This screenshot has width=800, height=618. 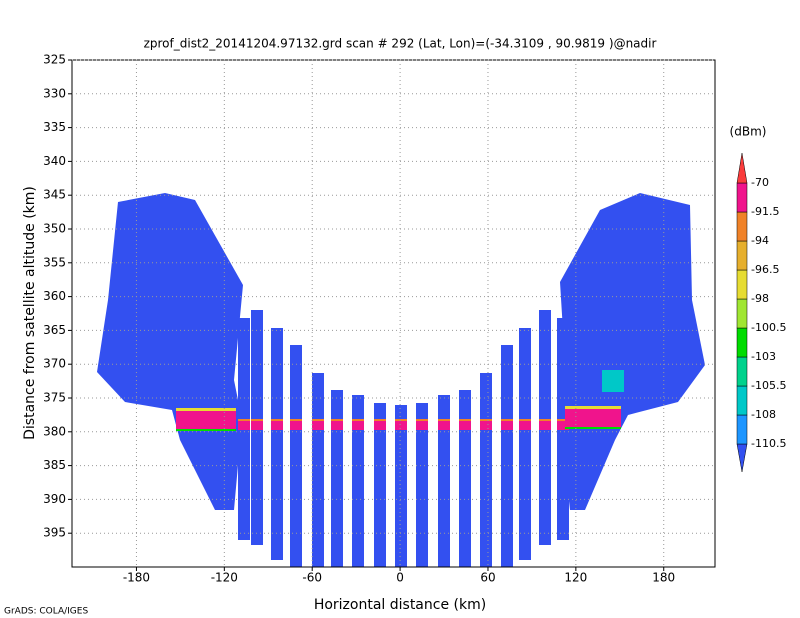 What do you see at coordinates (46, 612) in the screenshot?
I see `footer: GrADS: COLA/IGES` at bounding box center [46, 612].